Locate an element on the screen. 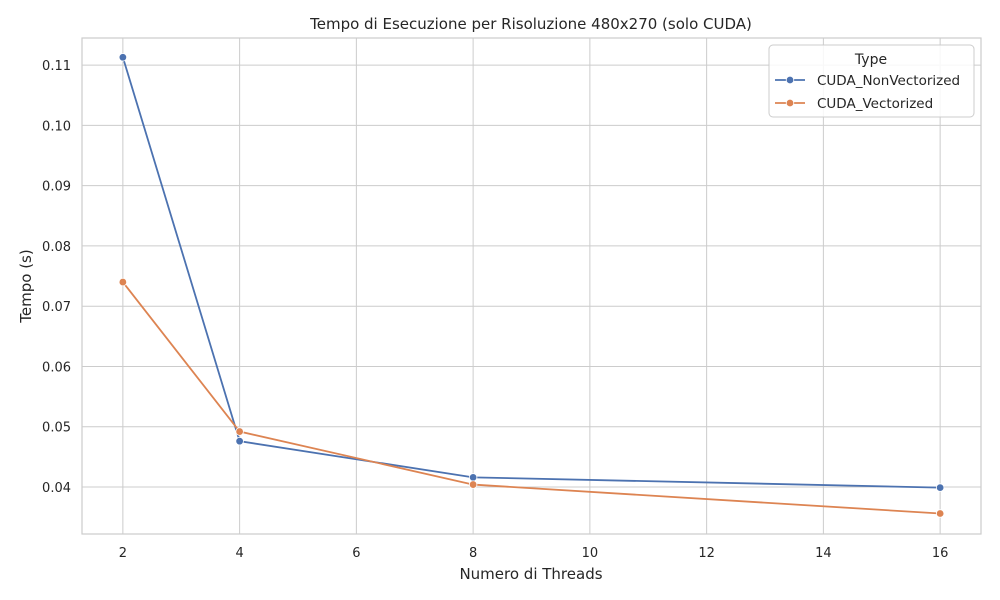 The image size is (1000, 600). x-tick-label: 4 is located at coordinates (239, 553).